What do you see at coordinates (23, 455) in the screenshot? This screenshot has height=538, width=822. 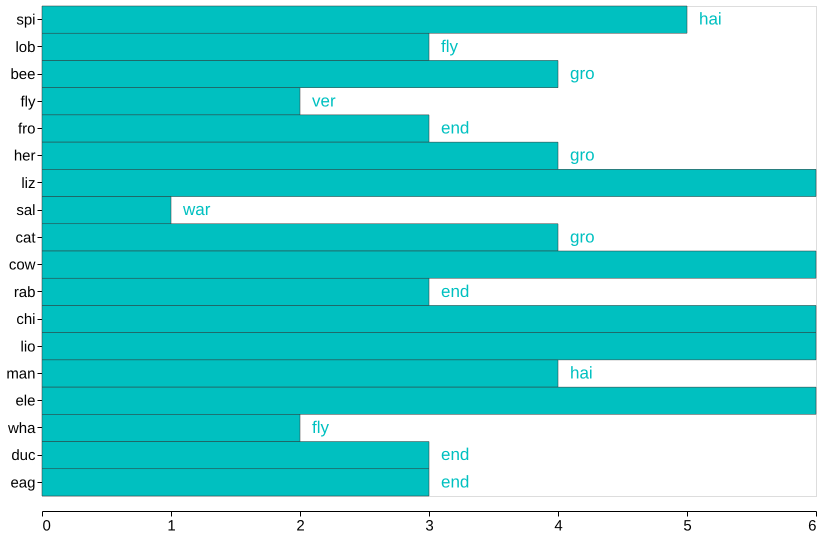 I see `y-tick-label: duc` at bounding box center [23, 455].